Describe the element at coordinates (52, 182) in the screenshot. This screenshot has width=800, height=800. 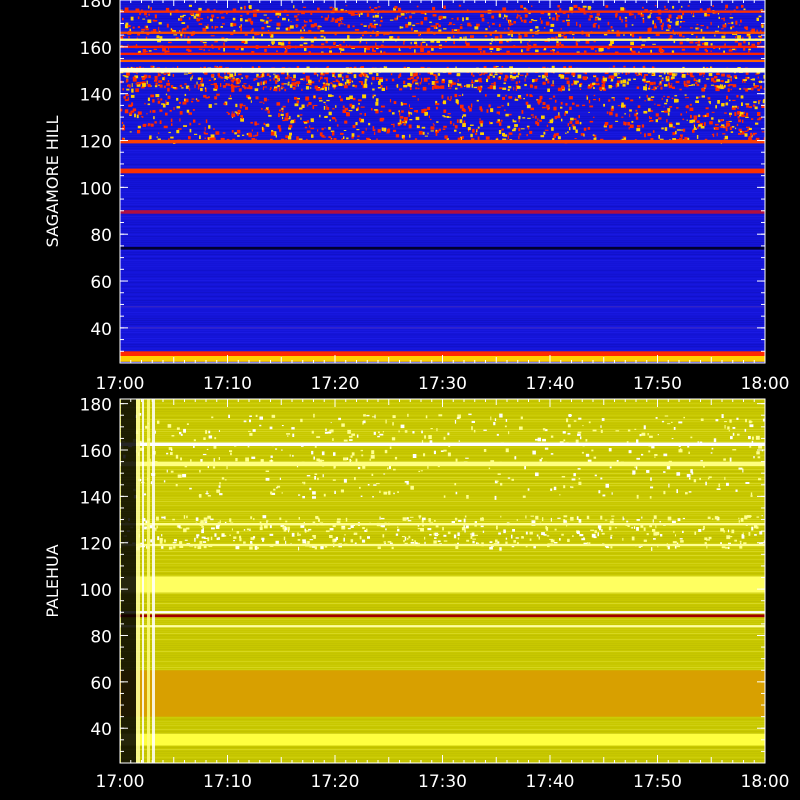
I see `y-axis-label: SAGAMORE HILL` at that location.